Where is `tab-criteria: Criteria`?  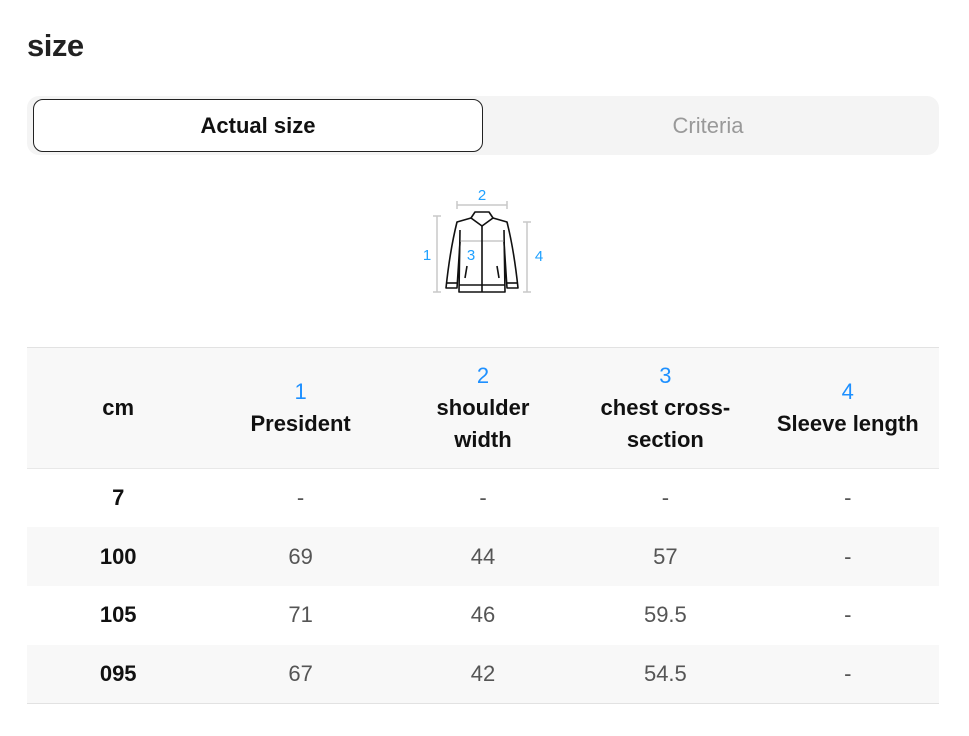 tab-criteria: Criteria is located at coordinates (708, 125).